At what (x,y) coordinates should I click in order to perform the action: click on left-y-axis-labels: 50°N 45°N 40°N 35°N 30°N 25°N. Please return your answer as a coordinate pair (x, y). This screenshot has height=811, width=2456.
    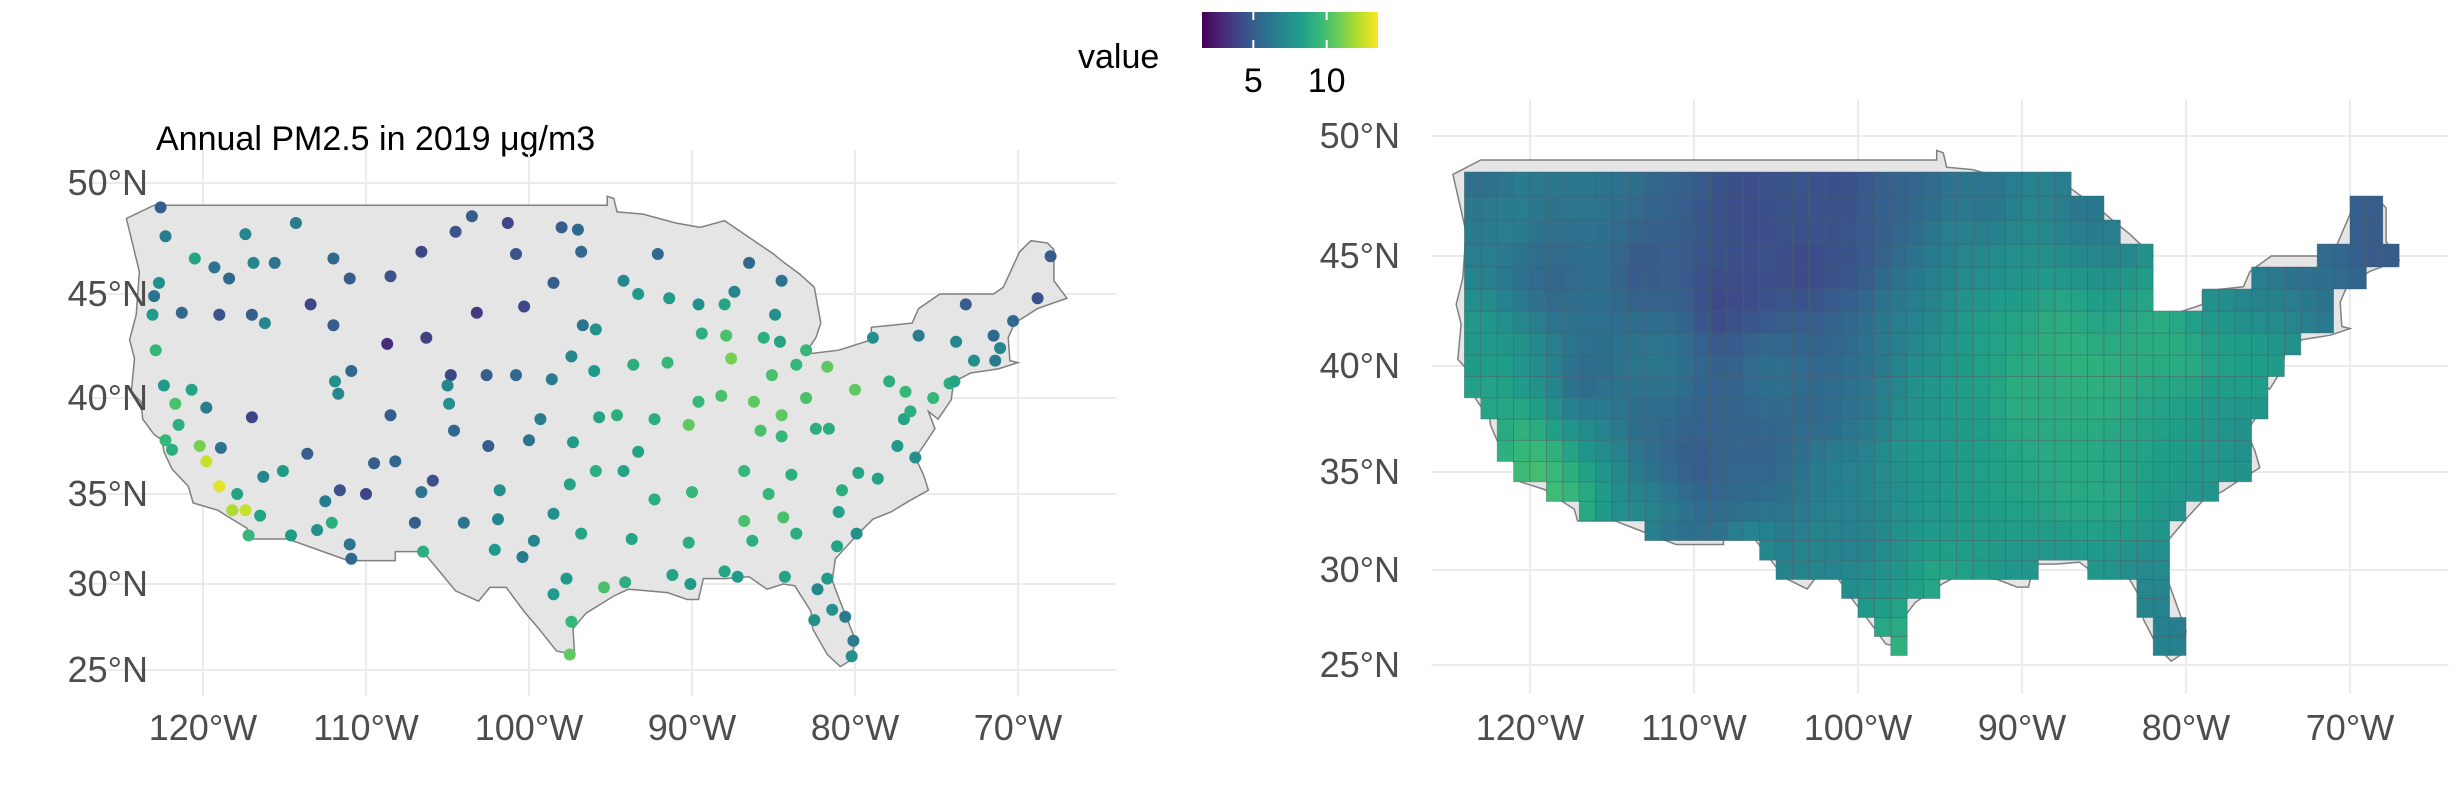
    Looking at the image, I should click on (108, 426).